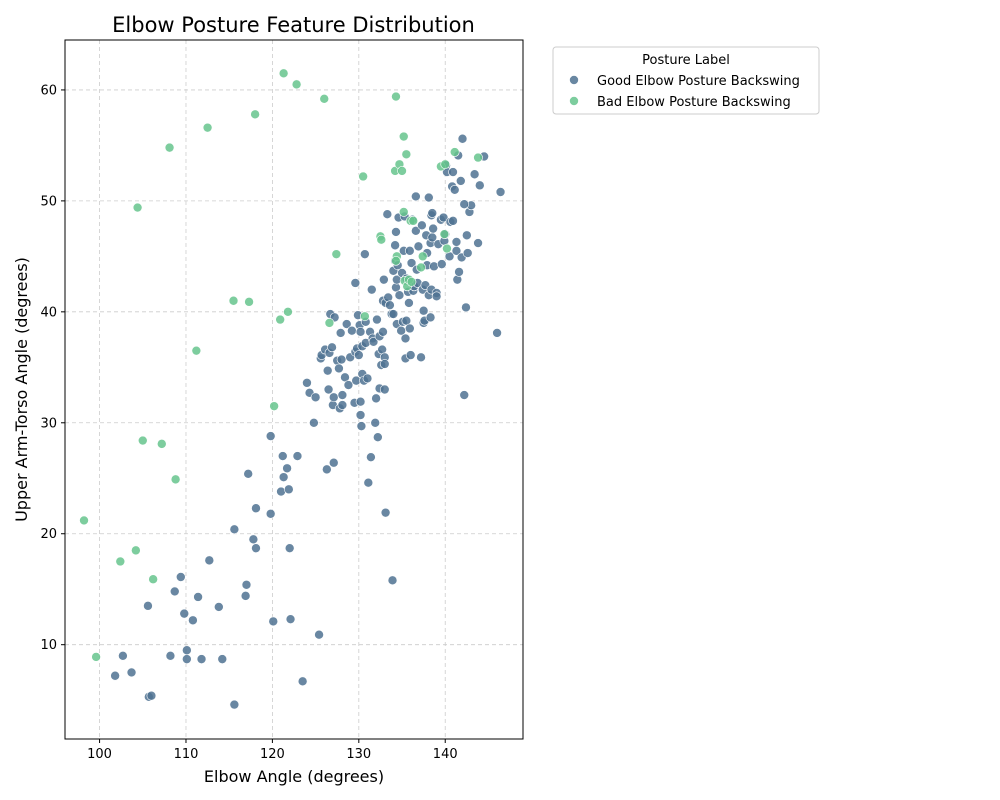  What do you see at coordinates (48, 423) in the screenshot?
I see `y-tick-label: 30` at bounding box center [48, 423].